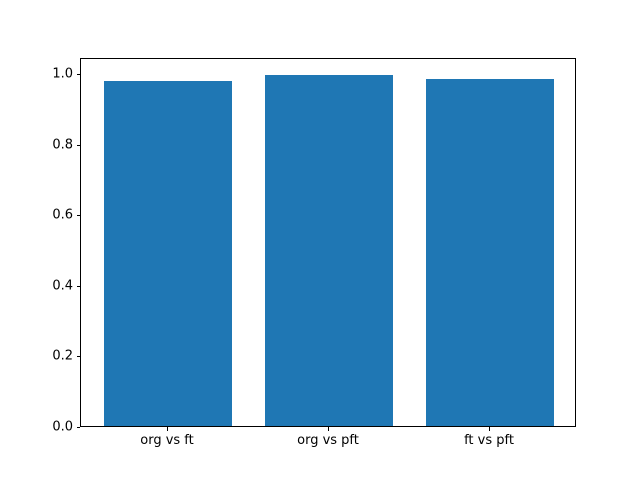 This screenshot has height=480, width=640. Describe the element at coordinates (168, 253) in the screenshot. I see `bar-org-vs-ft` at that location.